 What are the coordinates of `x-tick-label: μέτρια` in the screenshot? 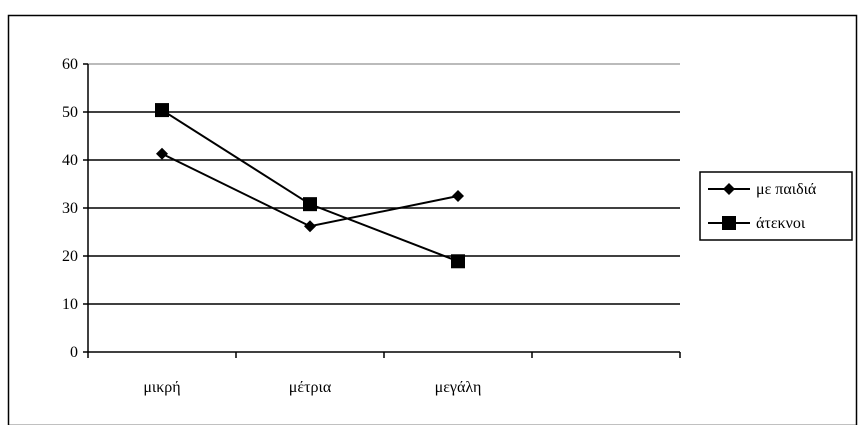 It's located at (310, 387).